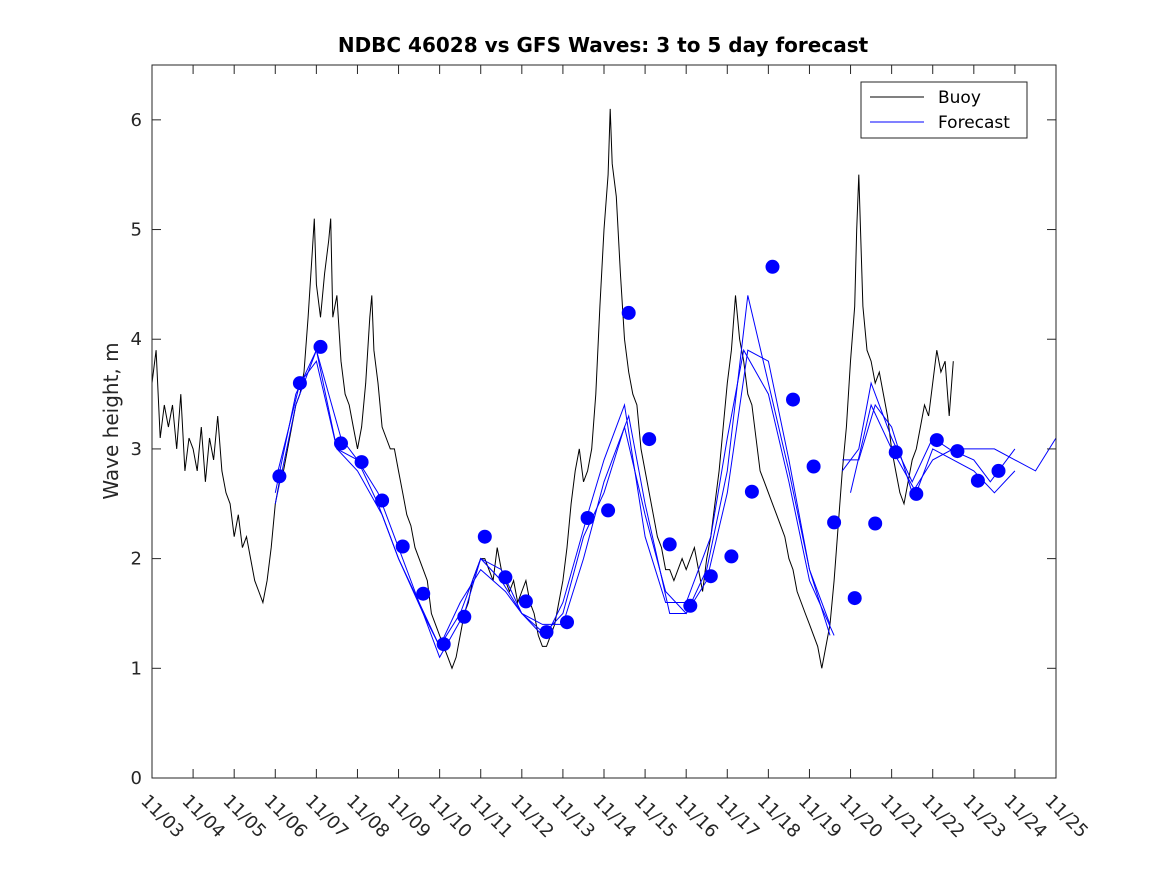  Describe the element at coordinates (136, 449) in the screenshot. I see `y-tick-label: 3` at that location.